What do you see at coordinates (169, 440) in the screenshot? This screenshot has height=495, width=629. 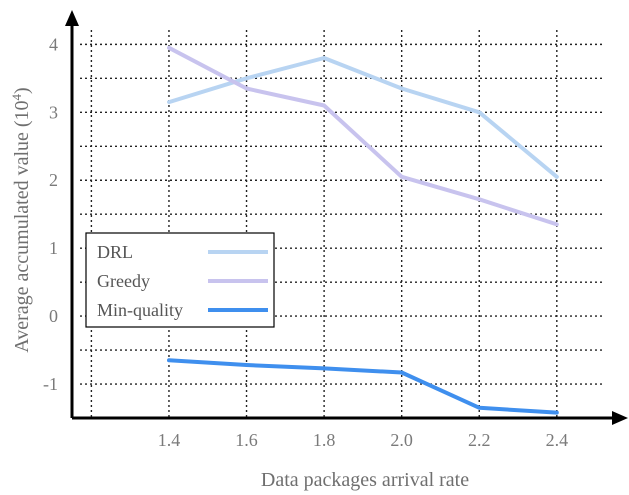 I see `x-tick-label: 1.4` at bounding box center [169, 440].